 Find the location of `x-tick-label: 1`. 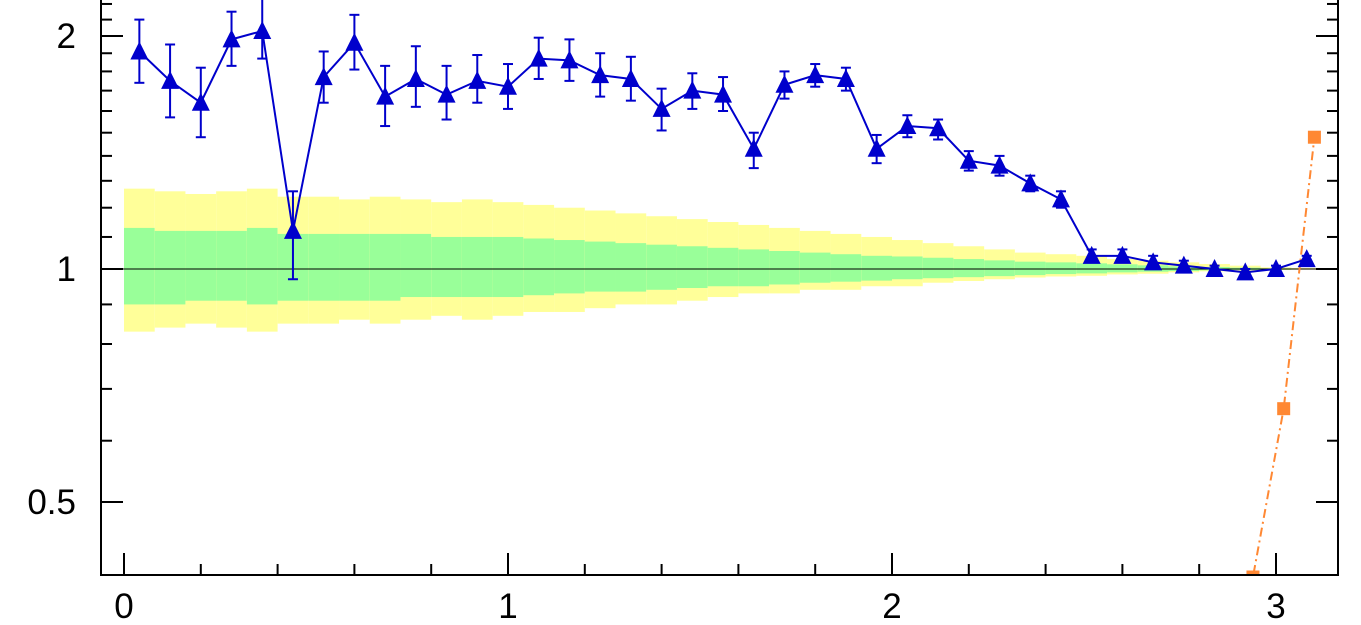

x-tick-label: 1 is located at coordinates (507, 603).